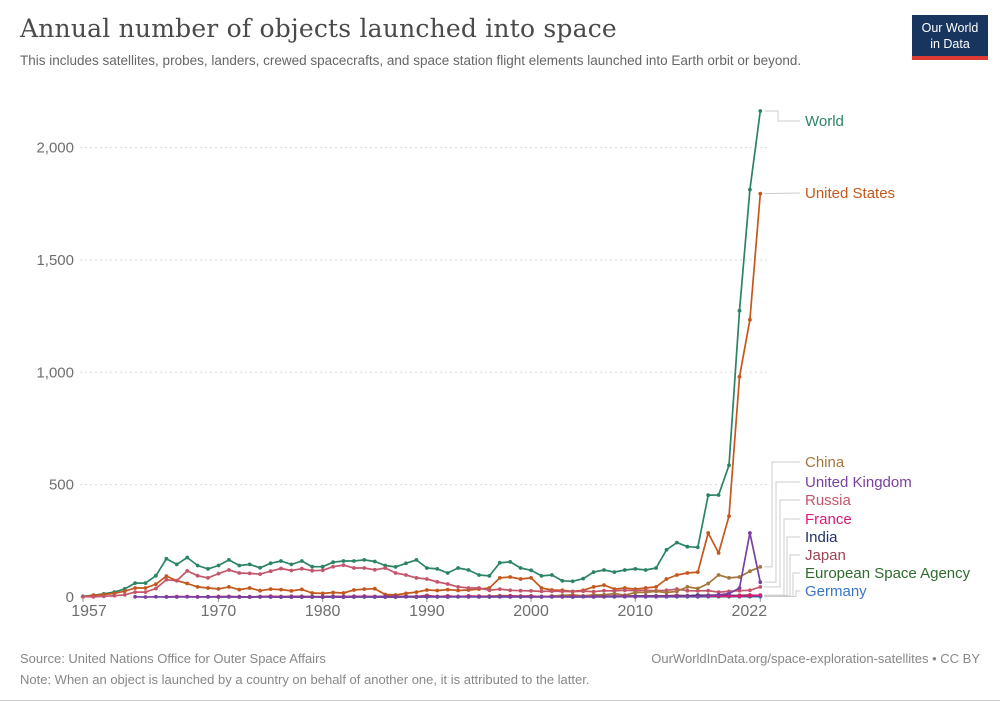  I want to click on series-connector-japan, so click(782, 575).